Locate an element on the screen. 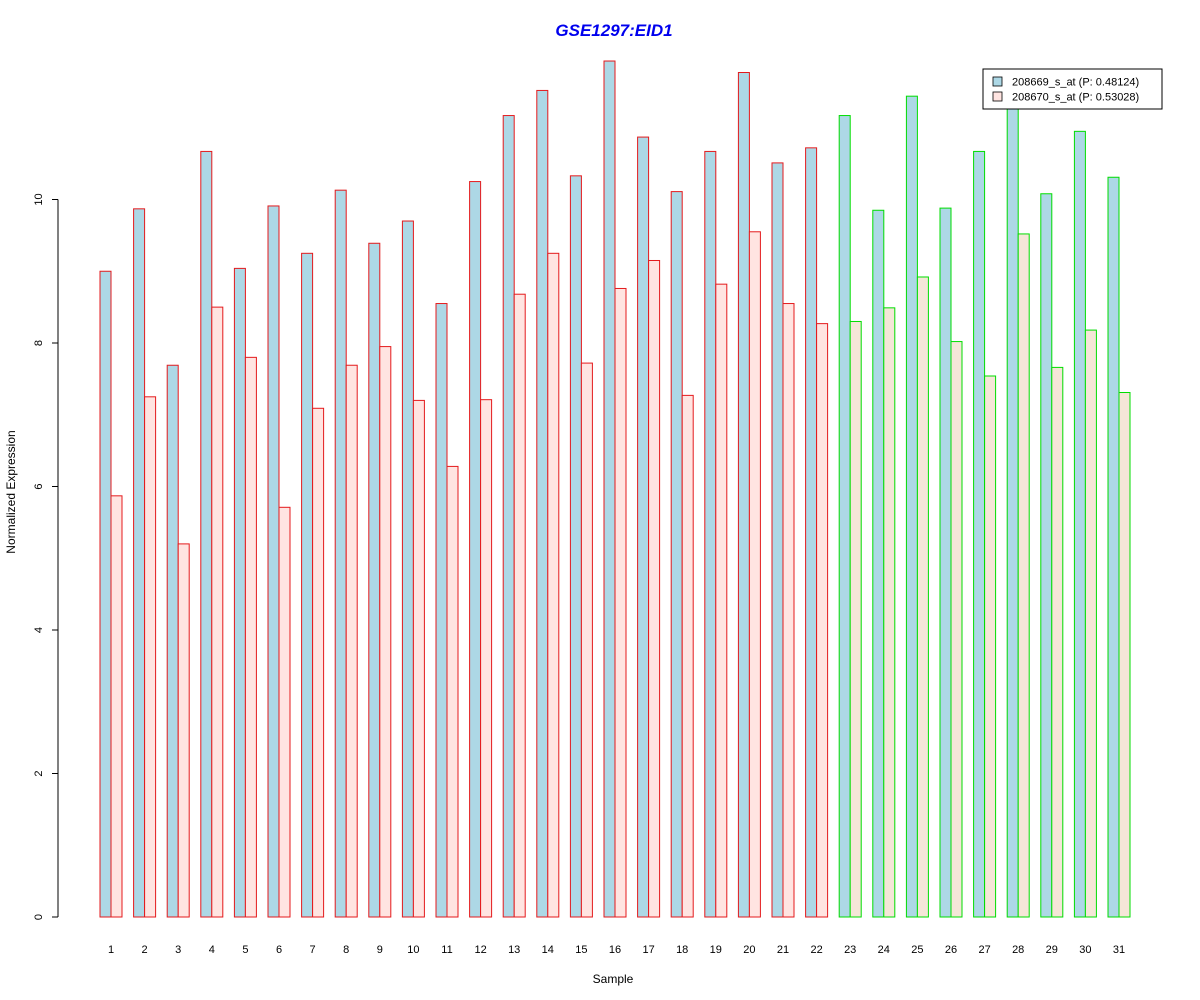 This screenshot has width=1200, height=1000. y-tick-label: 8 is located at coordinates (39, 343).